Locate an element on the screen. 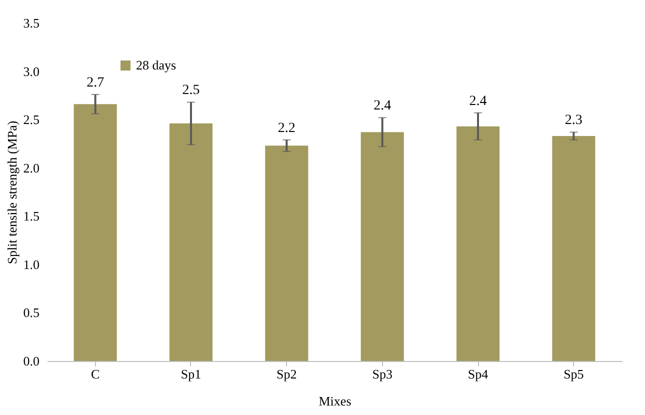  data-label: 2.2 is located at coordinates (287, 128).